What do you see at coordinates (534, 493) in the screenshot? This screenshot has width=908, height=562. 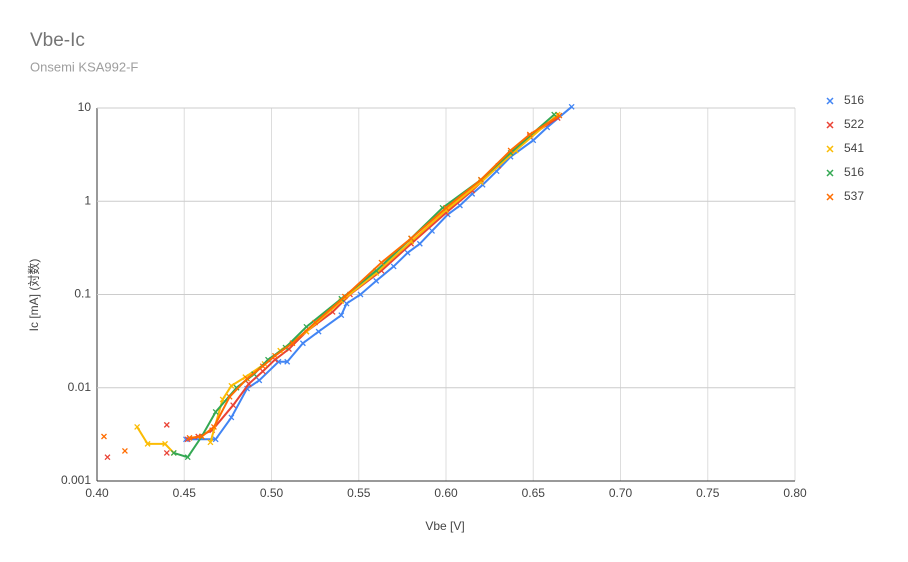 I see `x-tick-label: 0.65` at bounding box center [534, 493].